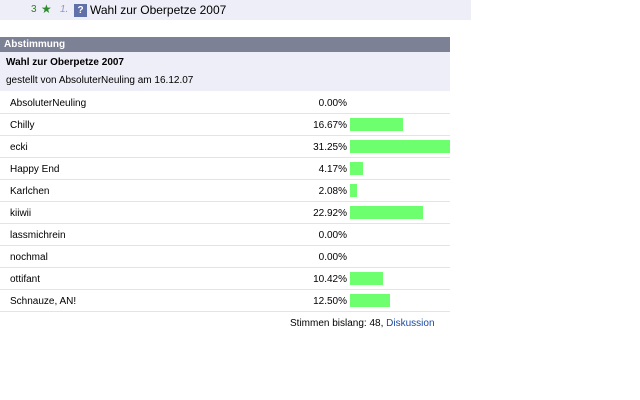 Image resolution: width=640 pixels, height=400 pixels. What do you see at coordinates (225, 191) in the screenshot?
I see `result-row: Karlchen 2.08%` at bounding box center [225, 191].